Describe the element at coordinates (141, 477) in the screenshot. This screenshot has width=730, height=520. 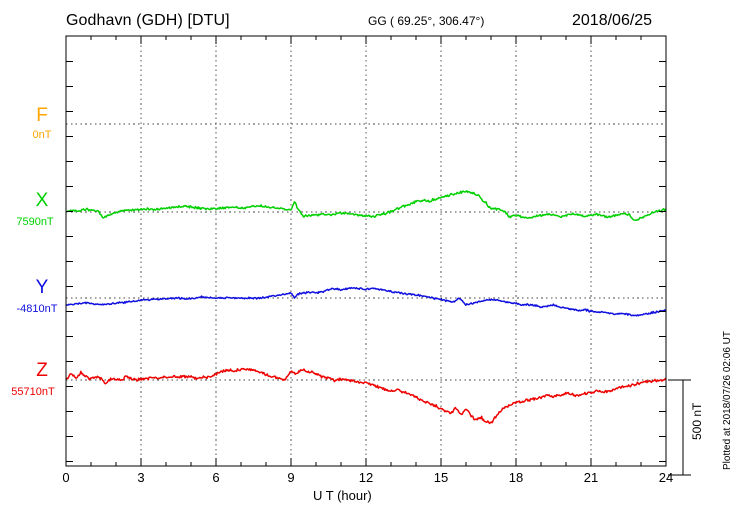
I see `x-tick-label-3: 3` at that location.